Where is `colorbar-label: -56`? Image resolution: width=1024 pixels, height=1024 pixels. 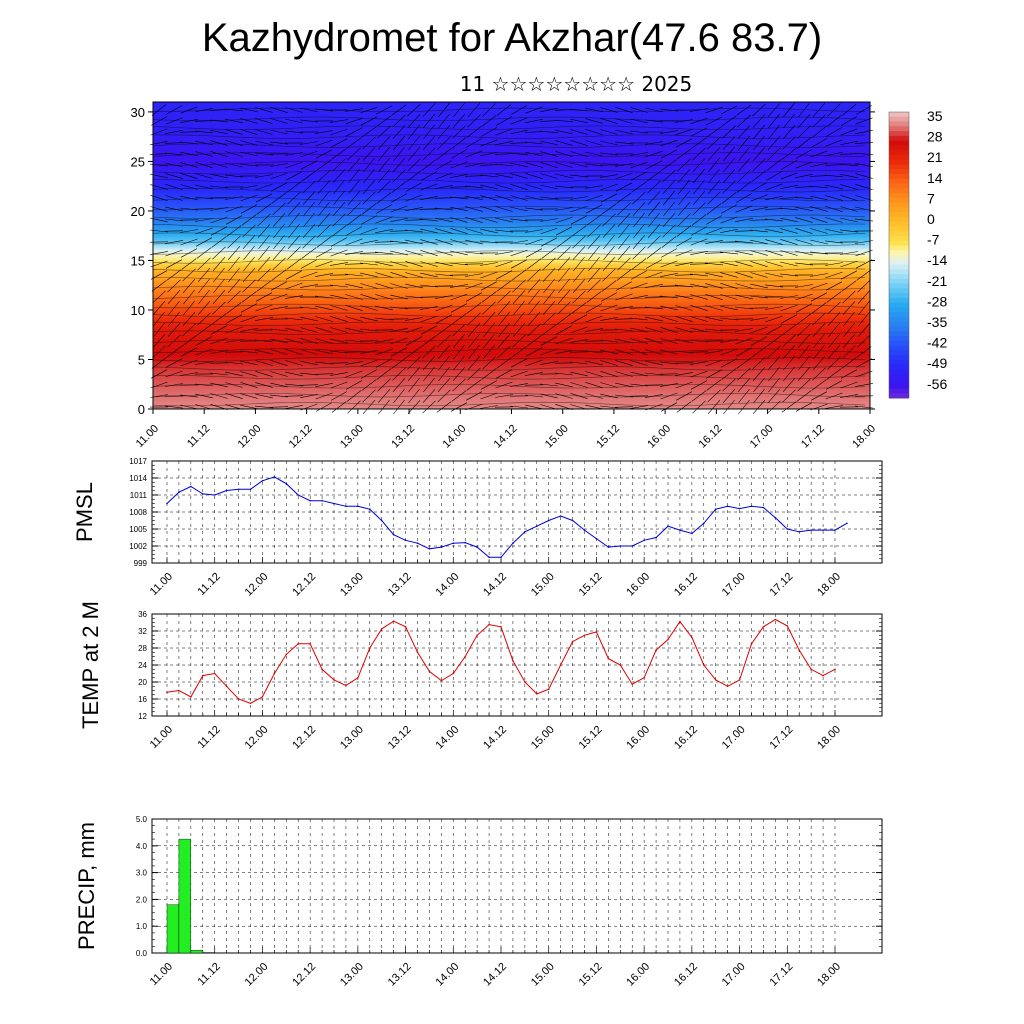
colorbar-label: -56 is located at coordinates (937, 384).